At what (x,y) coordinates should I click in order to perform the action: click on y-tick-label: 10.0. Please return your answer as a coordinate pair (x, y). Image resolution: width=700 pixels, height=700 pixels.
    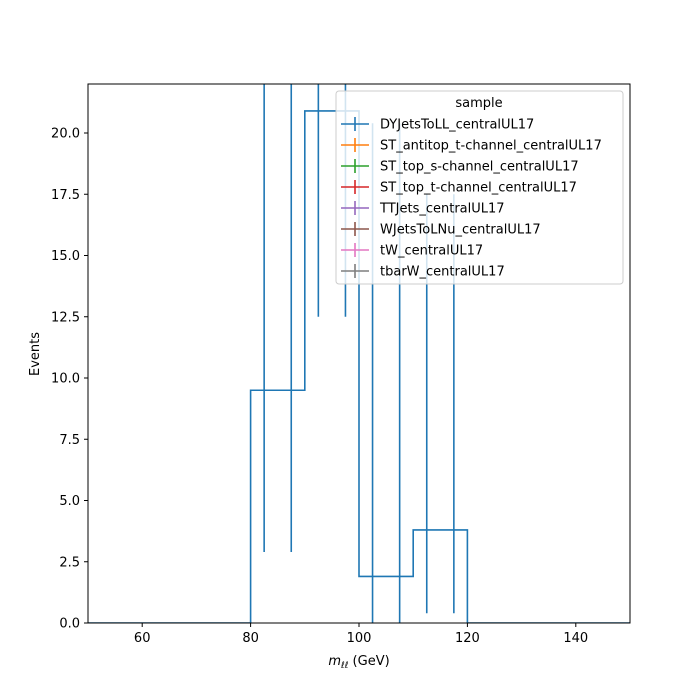
    Looking at the image, I should click on (65, 379).